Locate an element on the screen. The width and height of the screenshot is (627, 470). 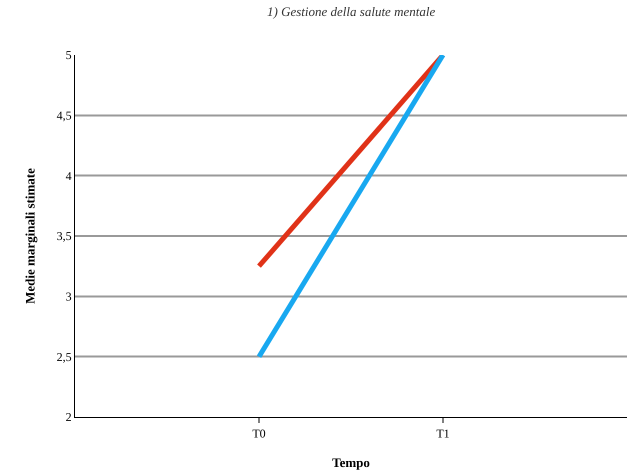
x-tick-label: T0 is located at coordinates (259, 433).